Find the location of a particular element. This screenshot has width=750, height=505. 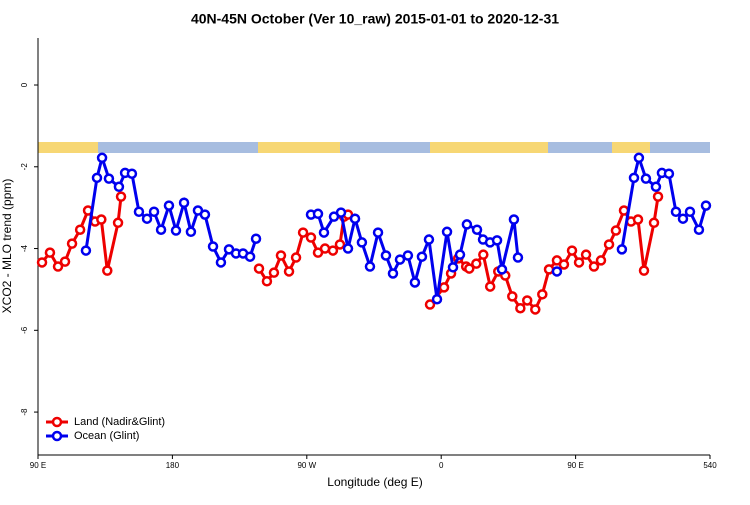

y-tick-label: -8 is located at coordinates (24, 412).